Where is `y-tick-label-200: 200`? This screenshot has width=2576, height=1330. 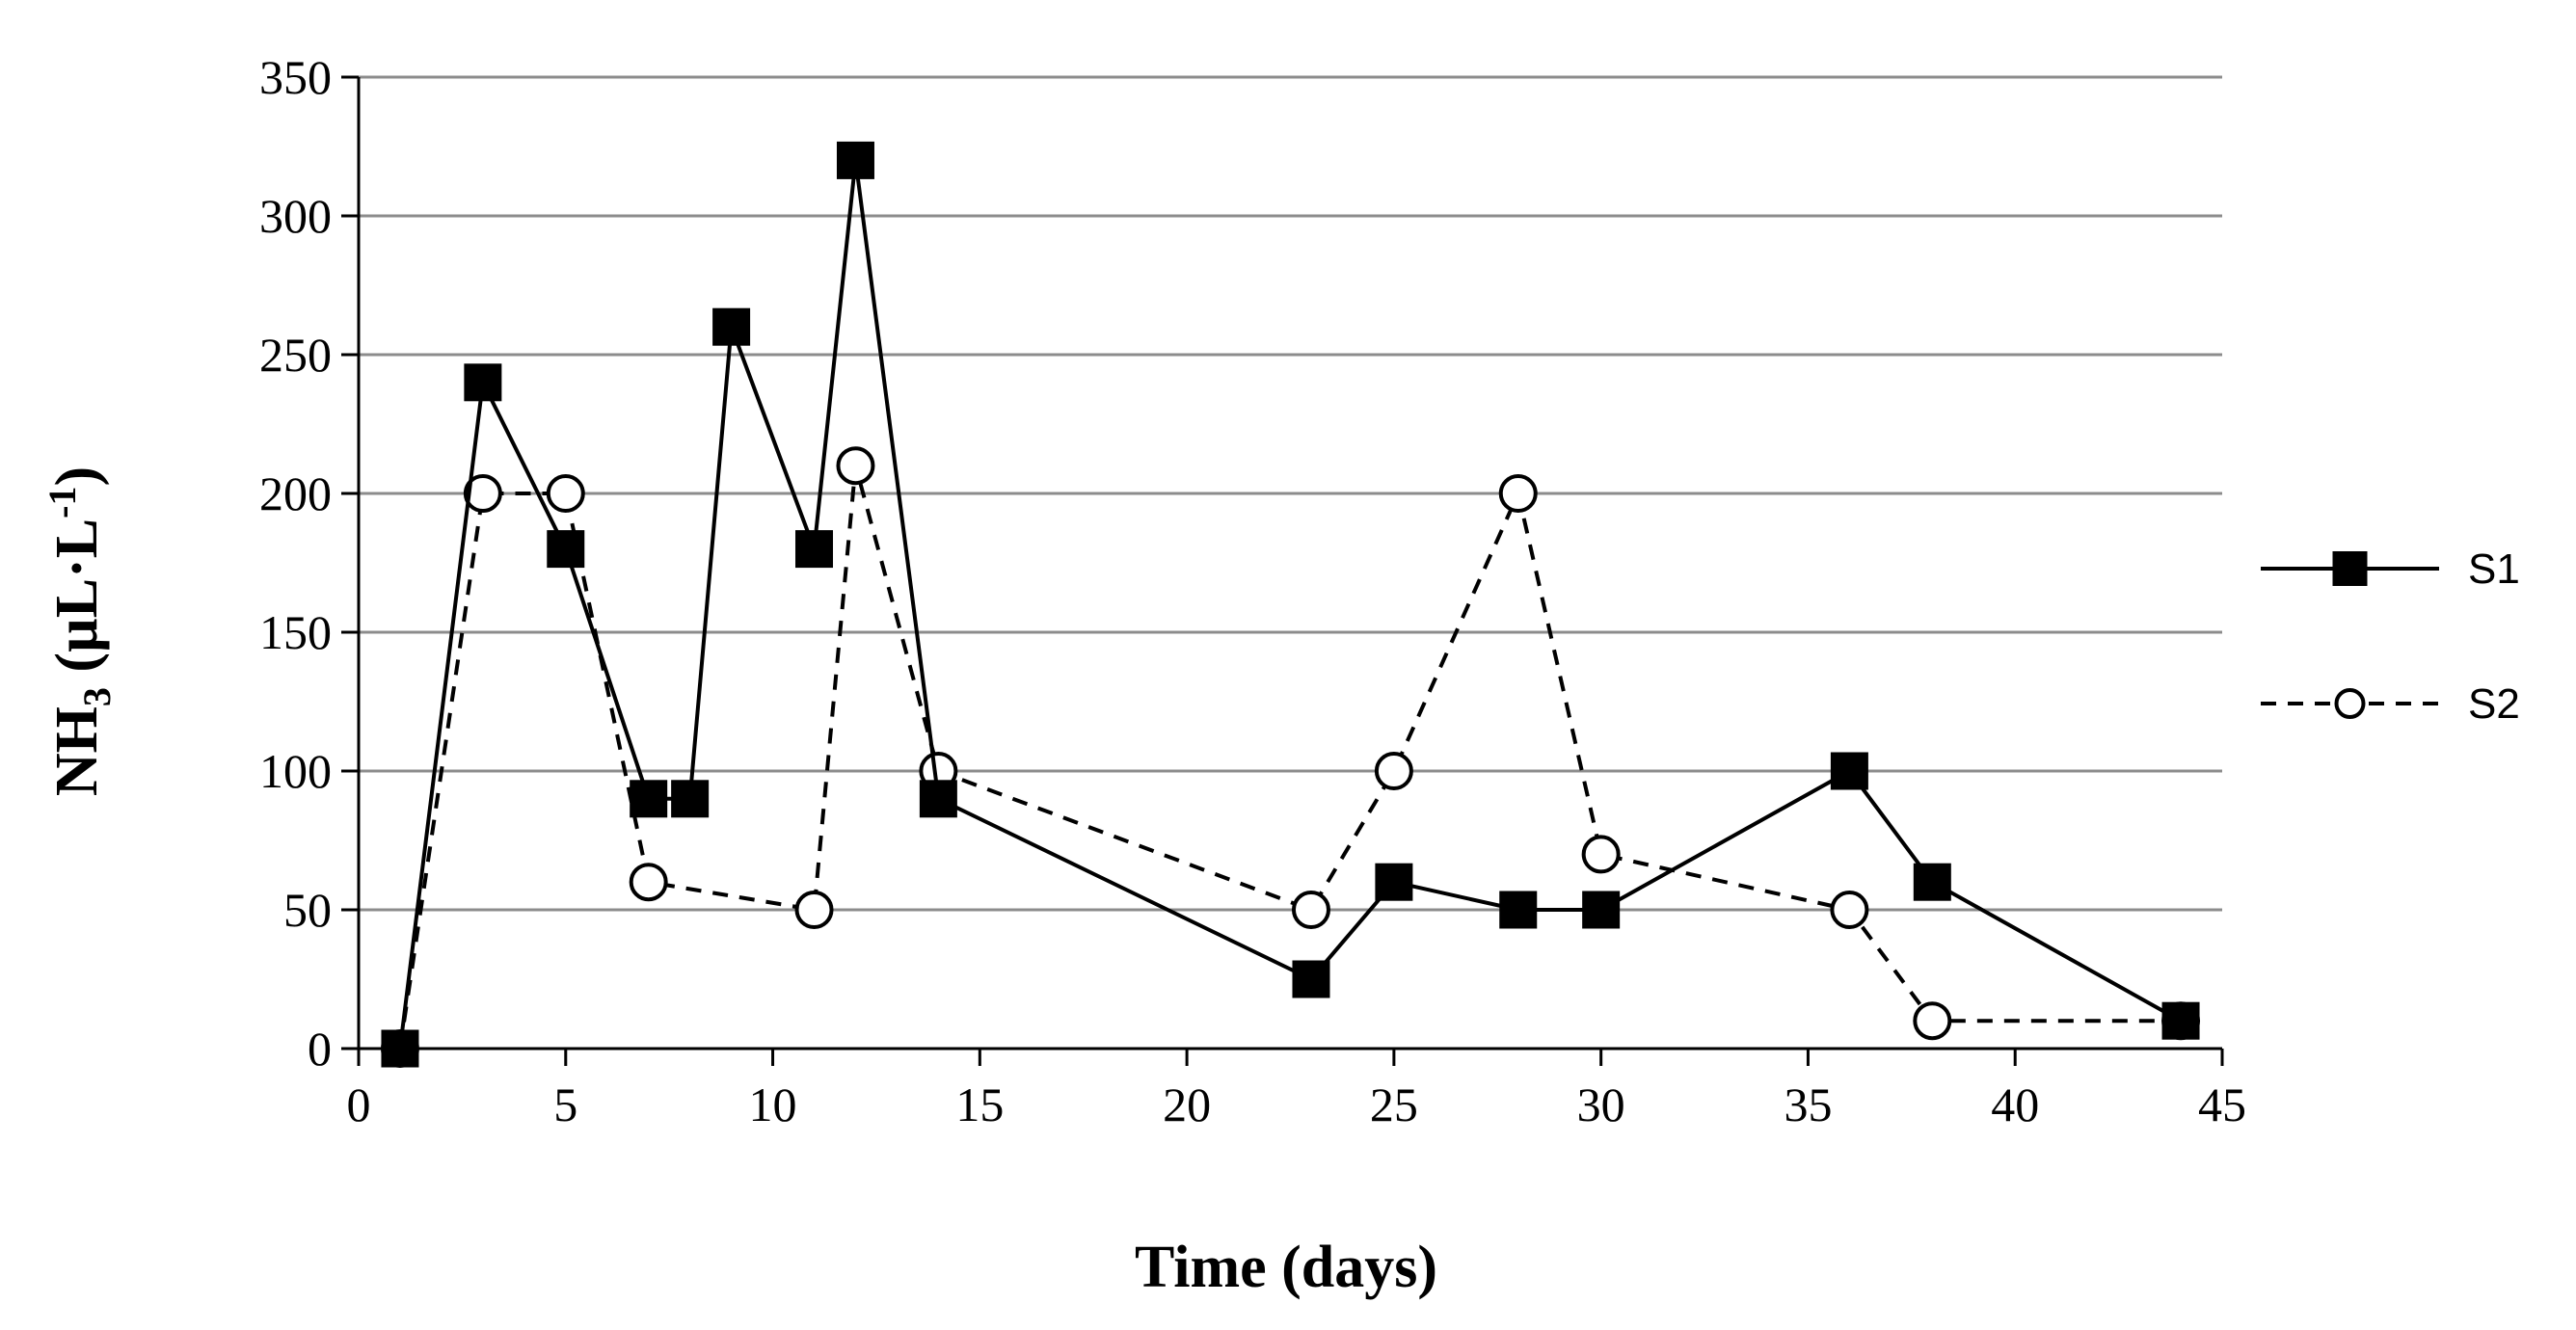
y-tick-label-200: 200 is located at coordinates (296, 493).